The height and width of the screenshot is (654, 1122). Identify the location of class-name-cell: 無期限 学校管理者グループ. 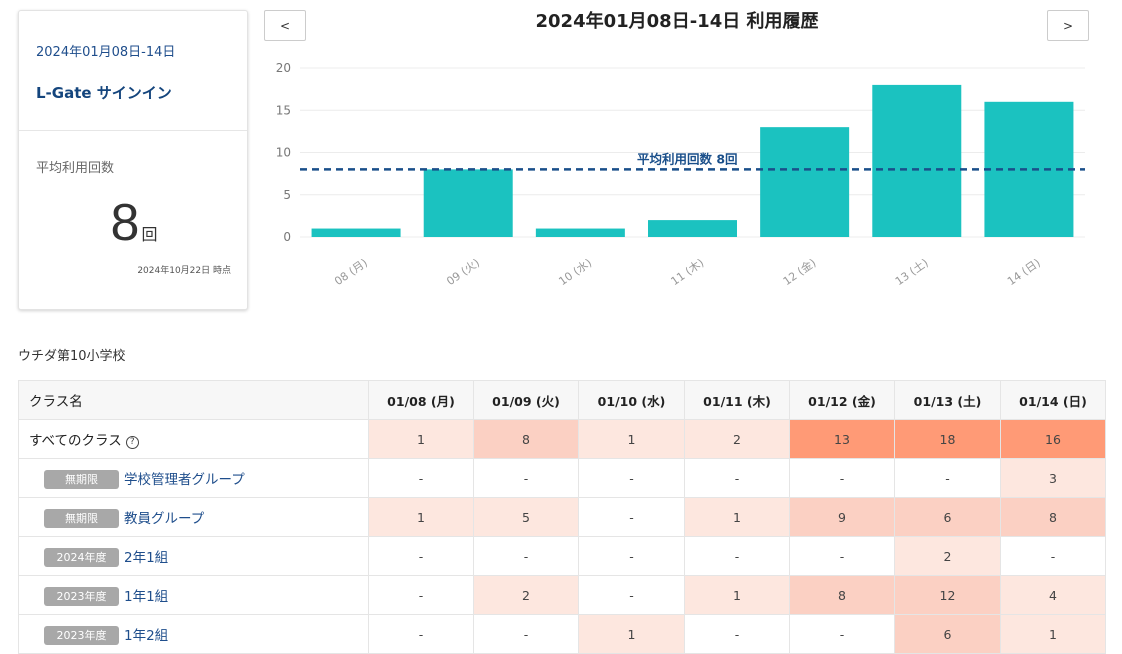
(193, 478).